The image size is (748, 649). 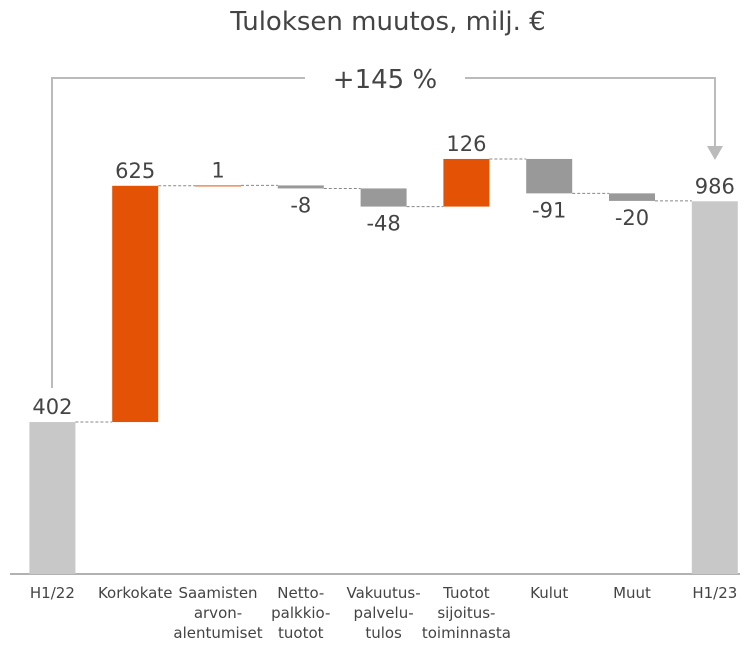 What do you see at coordinates (217, 593) in the screenshot?
I see `x-tick-label: Saamisten` at bounding box center [217, 593].